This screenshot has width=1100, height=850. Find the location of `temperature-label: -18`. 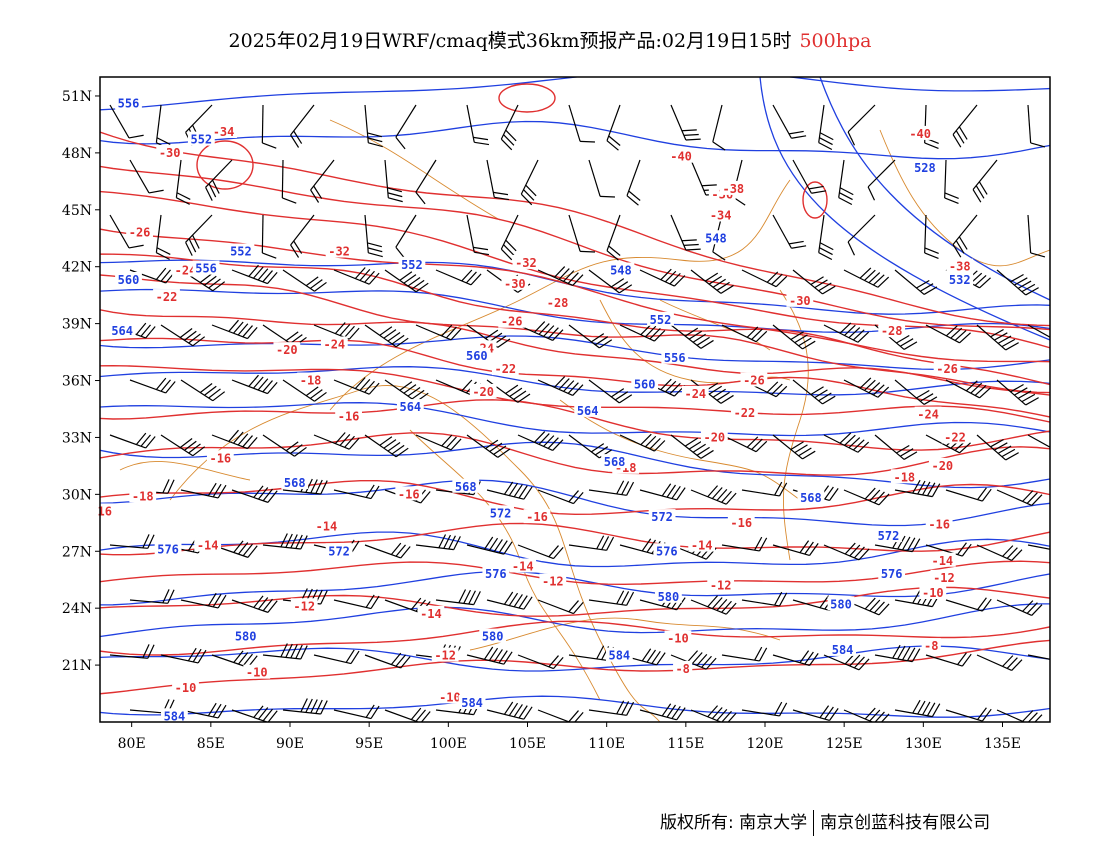

temperature-label: -18 is located at coordinates (904, 477).